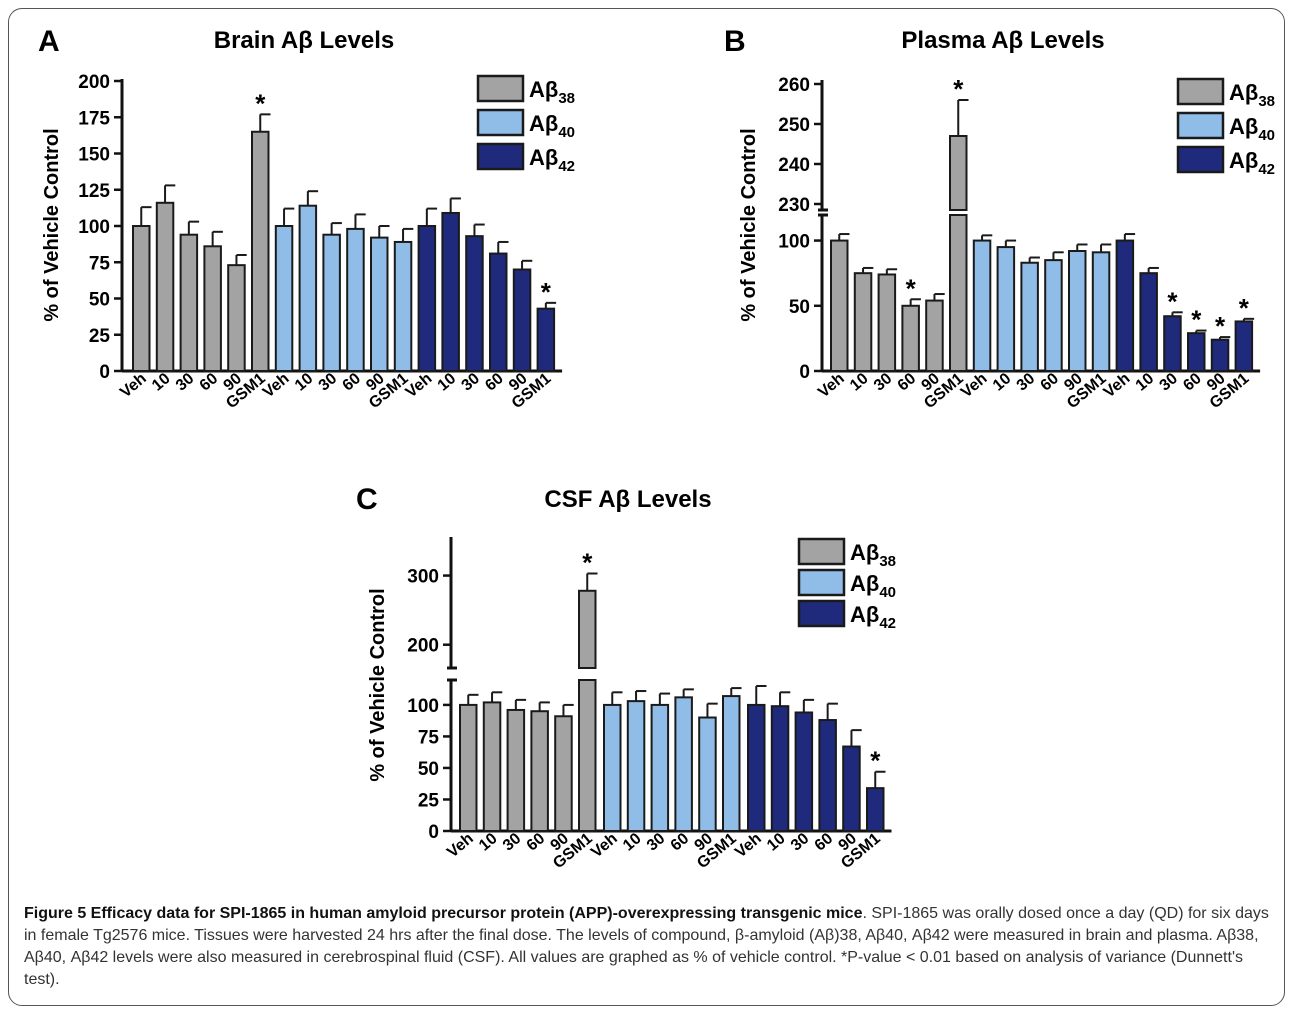 The height and width of the screenshot is (1014, 1293). I want to click on bar-upper, so click(587, 629).